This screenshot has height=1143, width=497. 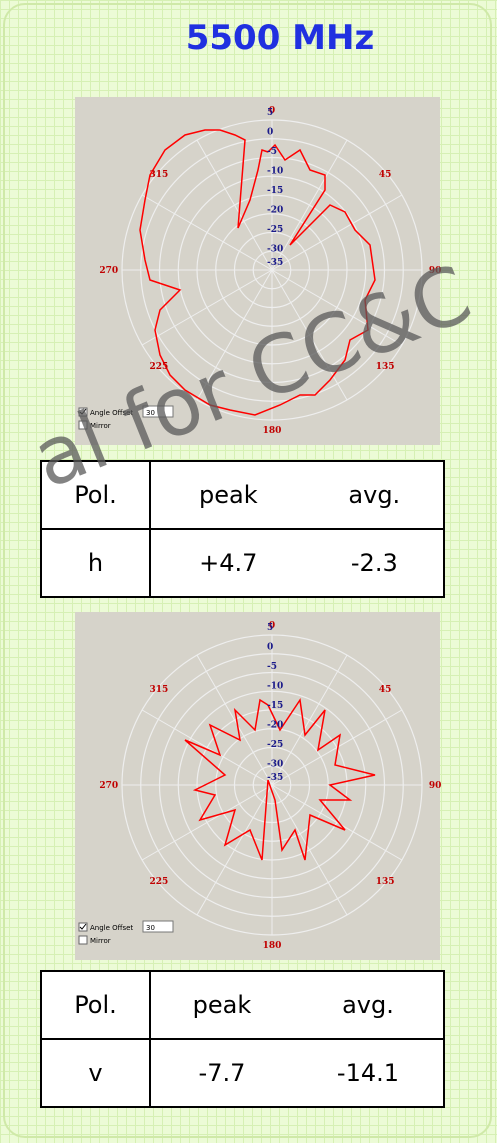 I want to click on result-table: Pol. peak avg. v -7.7 -14.1, so click(x=243, y=1039).